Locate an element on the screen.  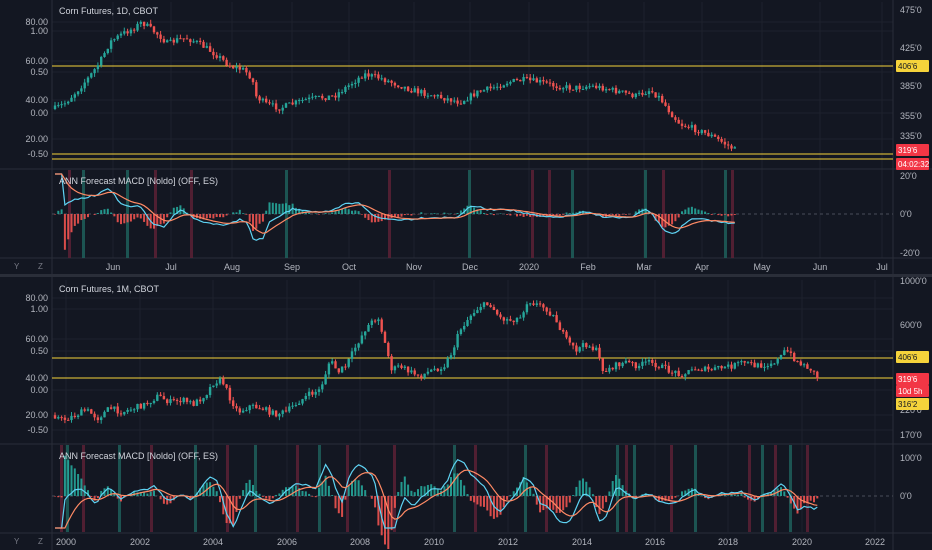
right-axis-label: 385'0 is located at coordinates (911, 86).